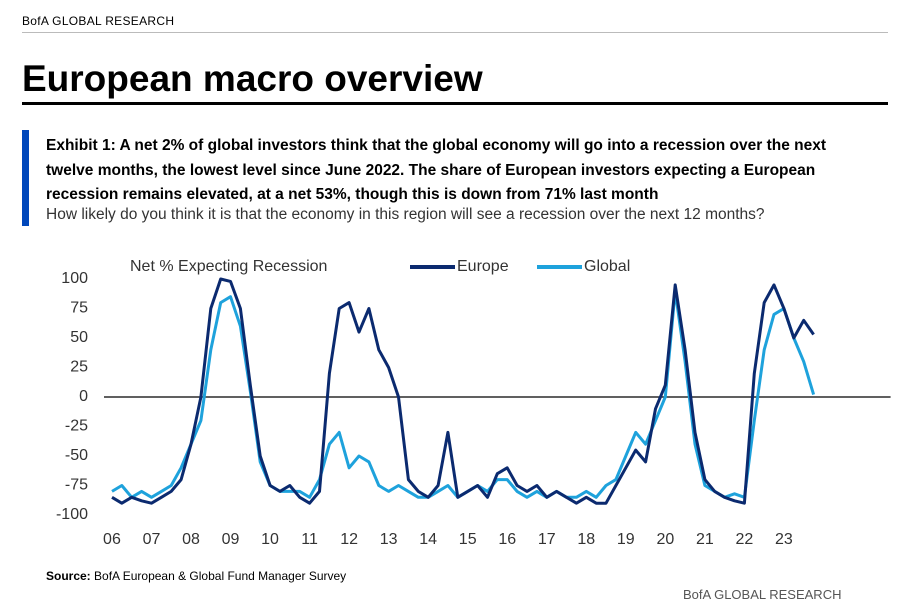 This screenshot has width=909, height=609. Describe the element at coordinates (270, 539) in the screenshot. I see `x-tick-label: 10` at that location.